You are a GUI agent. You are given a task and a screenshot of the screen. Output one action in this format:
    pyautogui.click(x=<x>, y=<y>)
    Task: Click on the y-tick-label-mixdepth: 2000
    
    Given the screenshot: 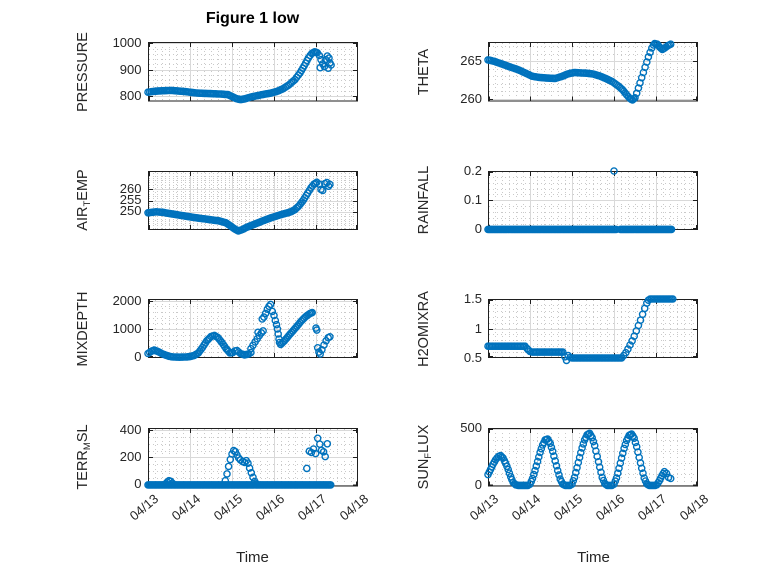 What is the action you would take?
    pyautogui.click(x=127, y=300)
    